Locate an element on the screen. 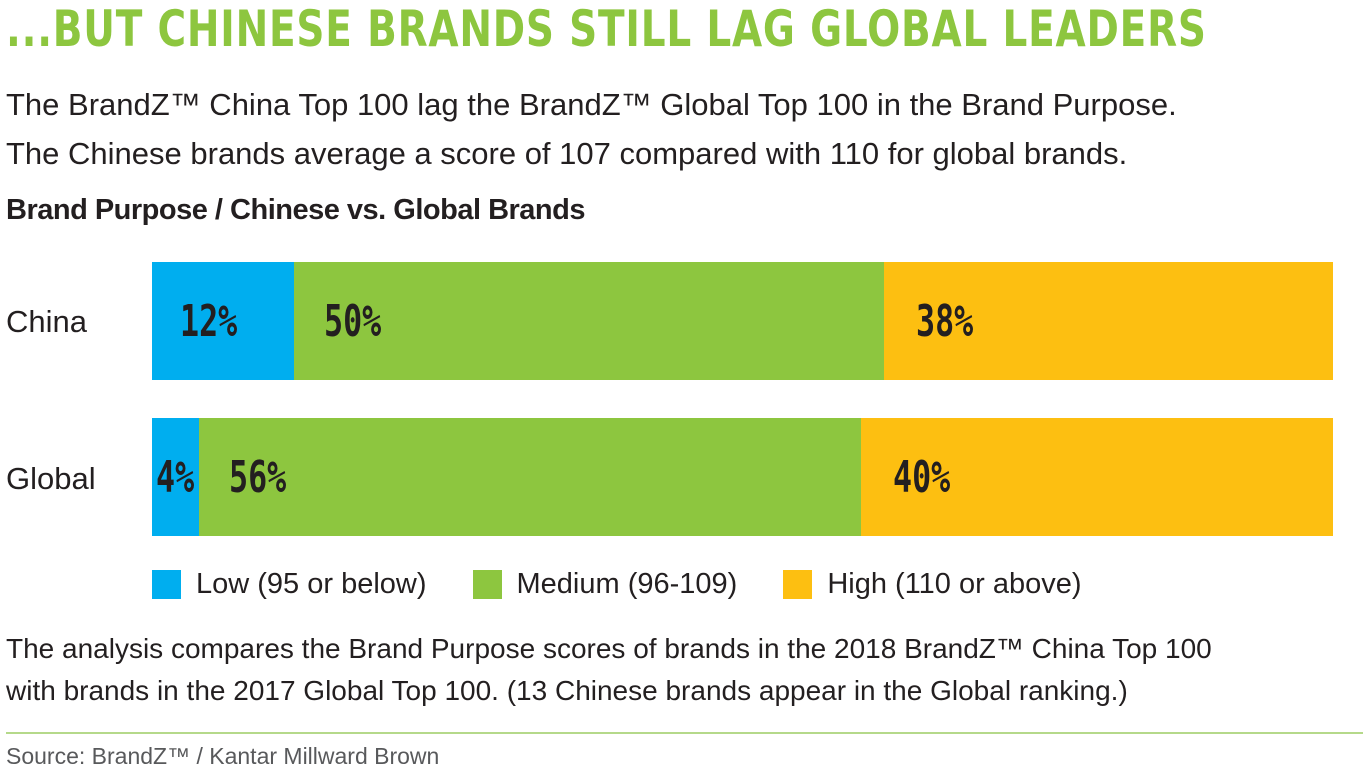  bar-segment-china-medium: 50% is located at coordinates (589, 321).